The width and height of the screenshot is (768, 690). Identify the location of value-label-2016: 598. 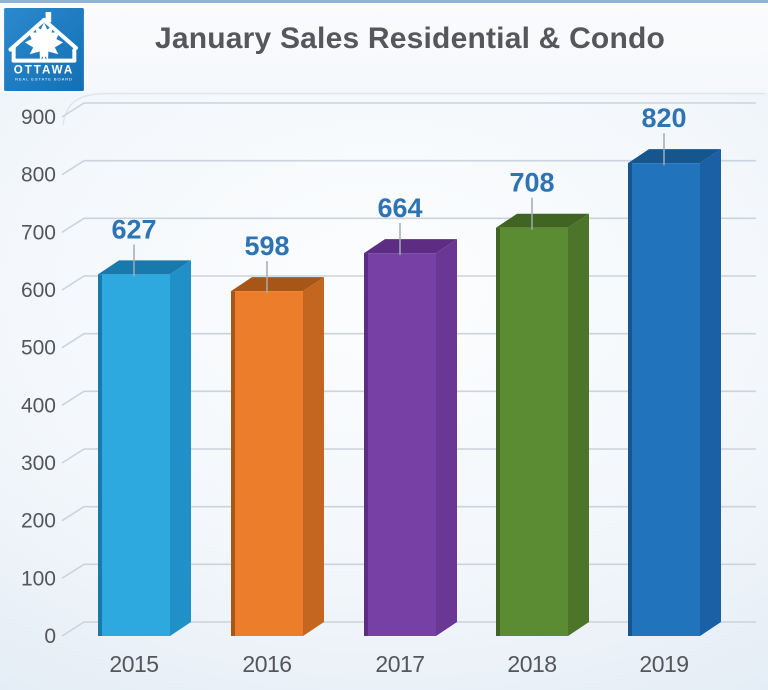
(266, 246).